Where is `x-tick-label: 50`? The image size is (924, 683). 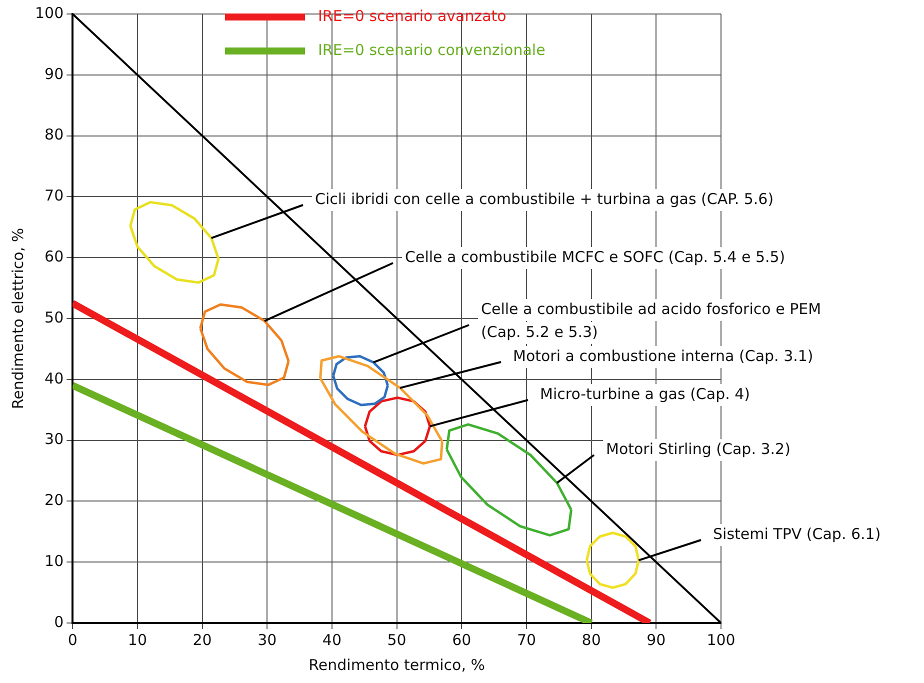
x-tick-label: 50 is located at coordinates (396, 639).